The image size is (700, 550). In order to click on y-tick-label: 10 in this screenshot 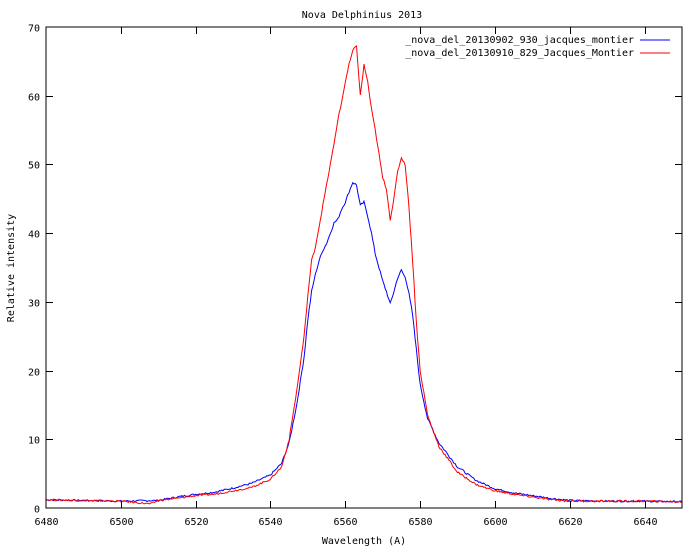, I will do `click(34, 441)`.